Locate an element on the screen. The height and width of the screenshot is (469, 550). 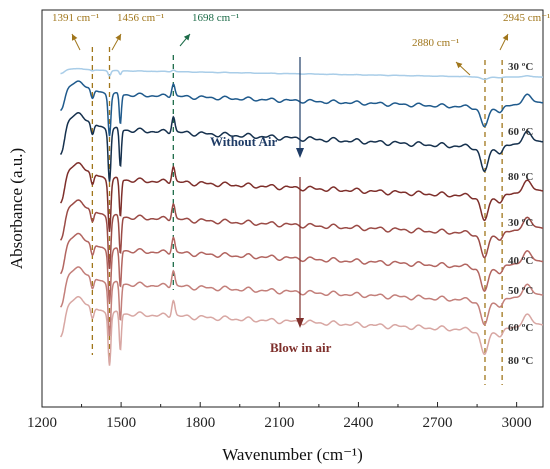
peak-label-2945: 2945 cm⁻¹ is located at coordinates (526, 18).